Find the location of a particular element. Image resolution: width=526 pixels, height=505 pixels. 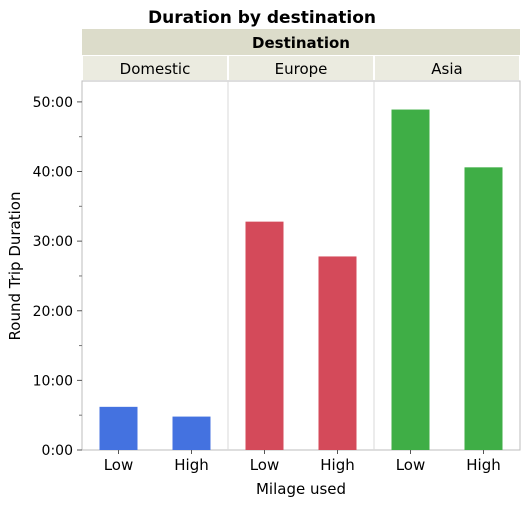

bar-domestic-low is located at coordinates (118, 428).